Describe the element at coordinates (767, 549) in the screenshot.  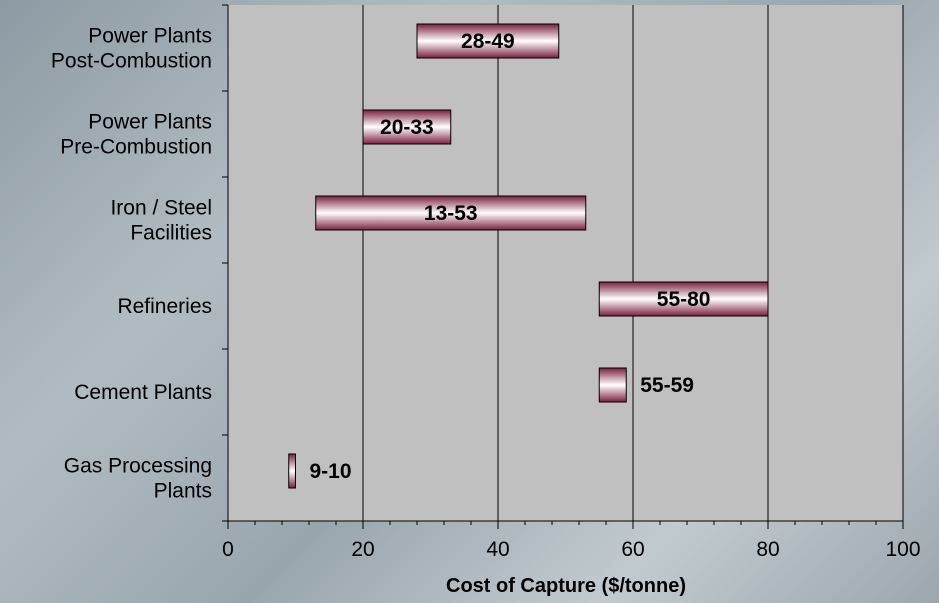
I see `x-tick-label: 80` at that location.